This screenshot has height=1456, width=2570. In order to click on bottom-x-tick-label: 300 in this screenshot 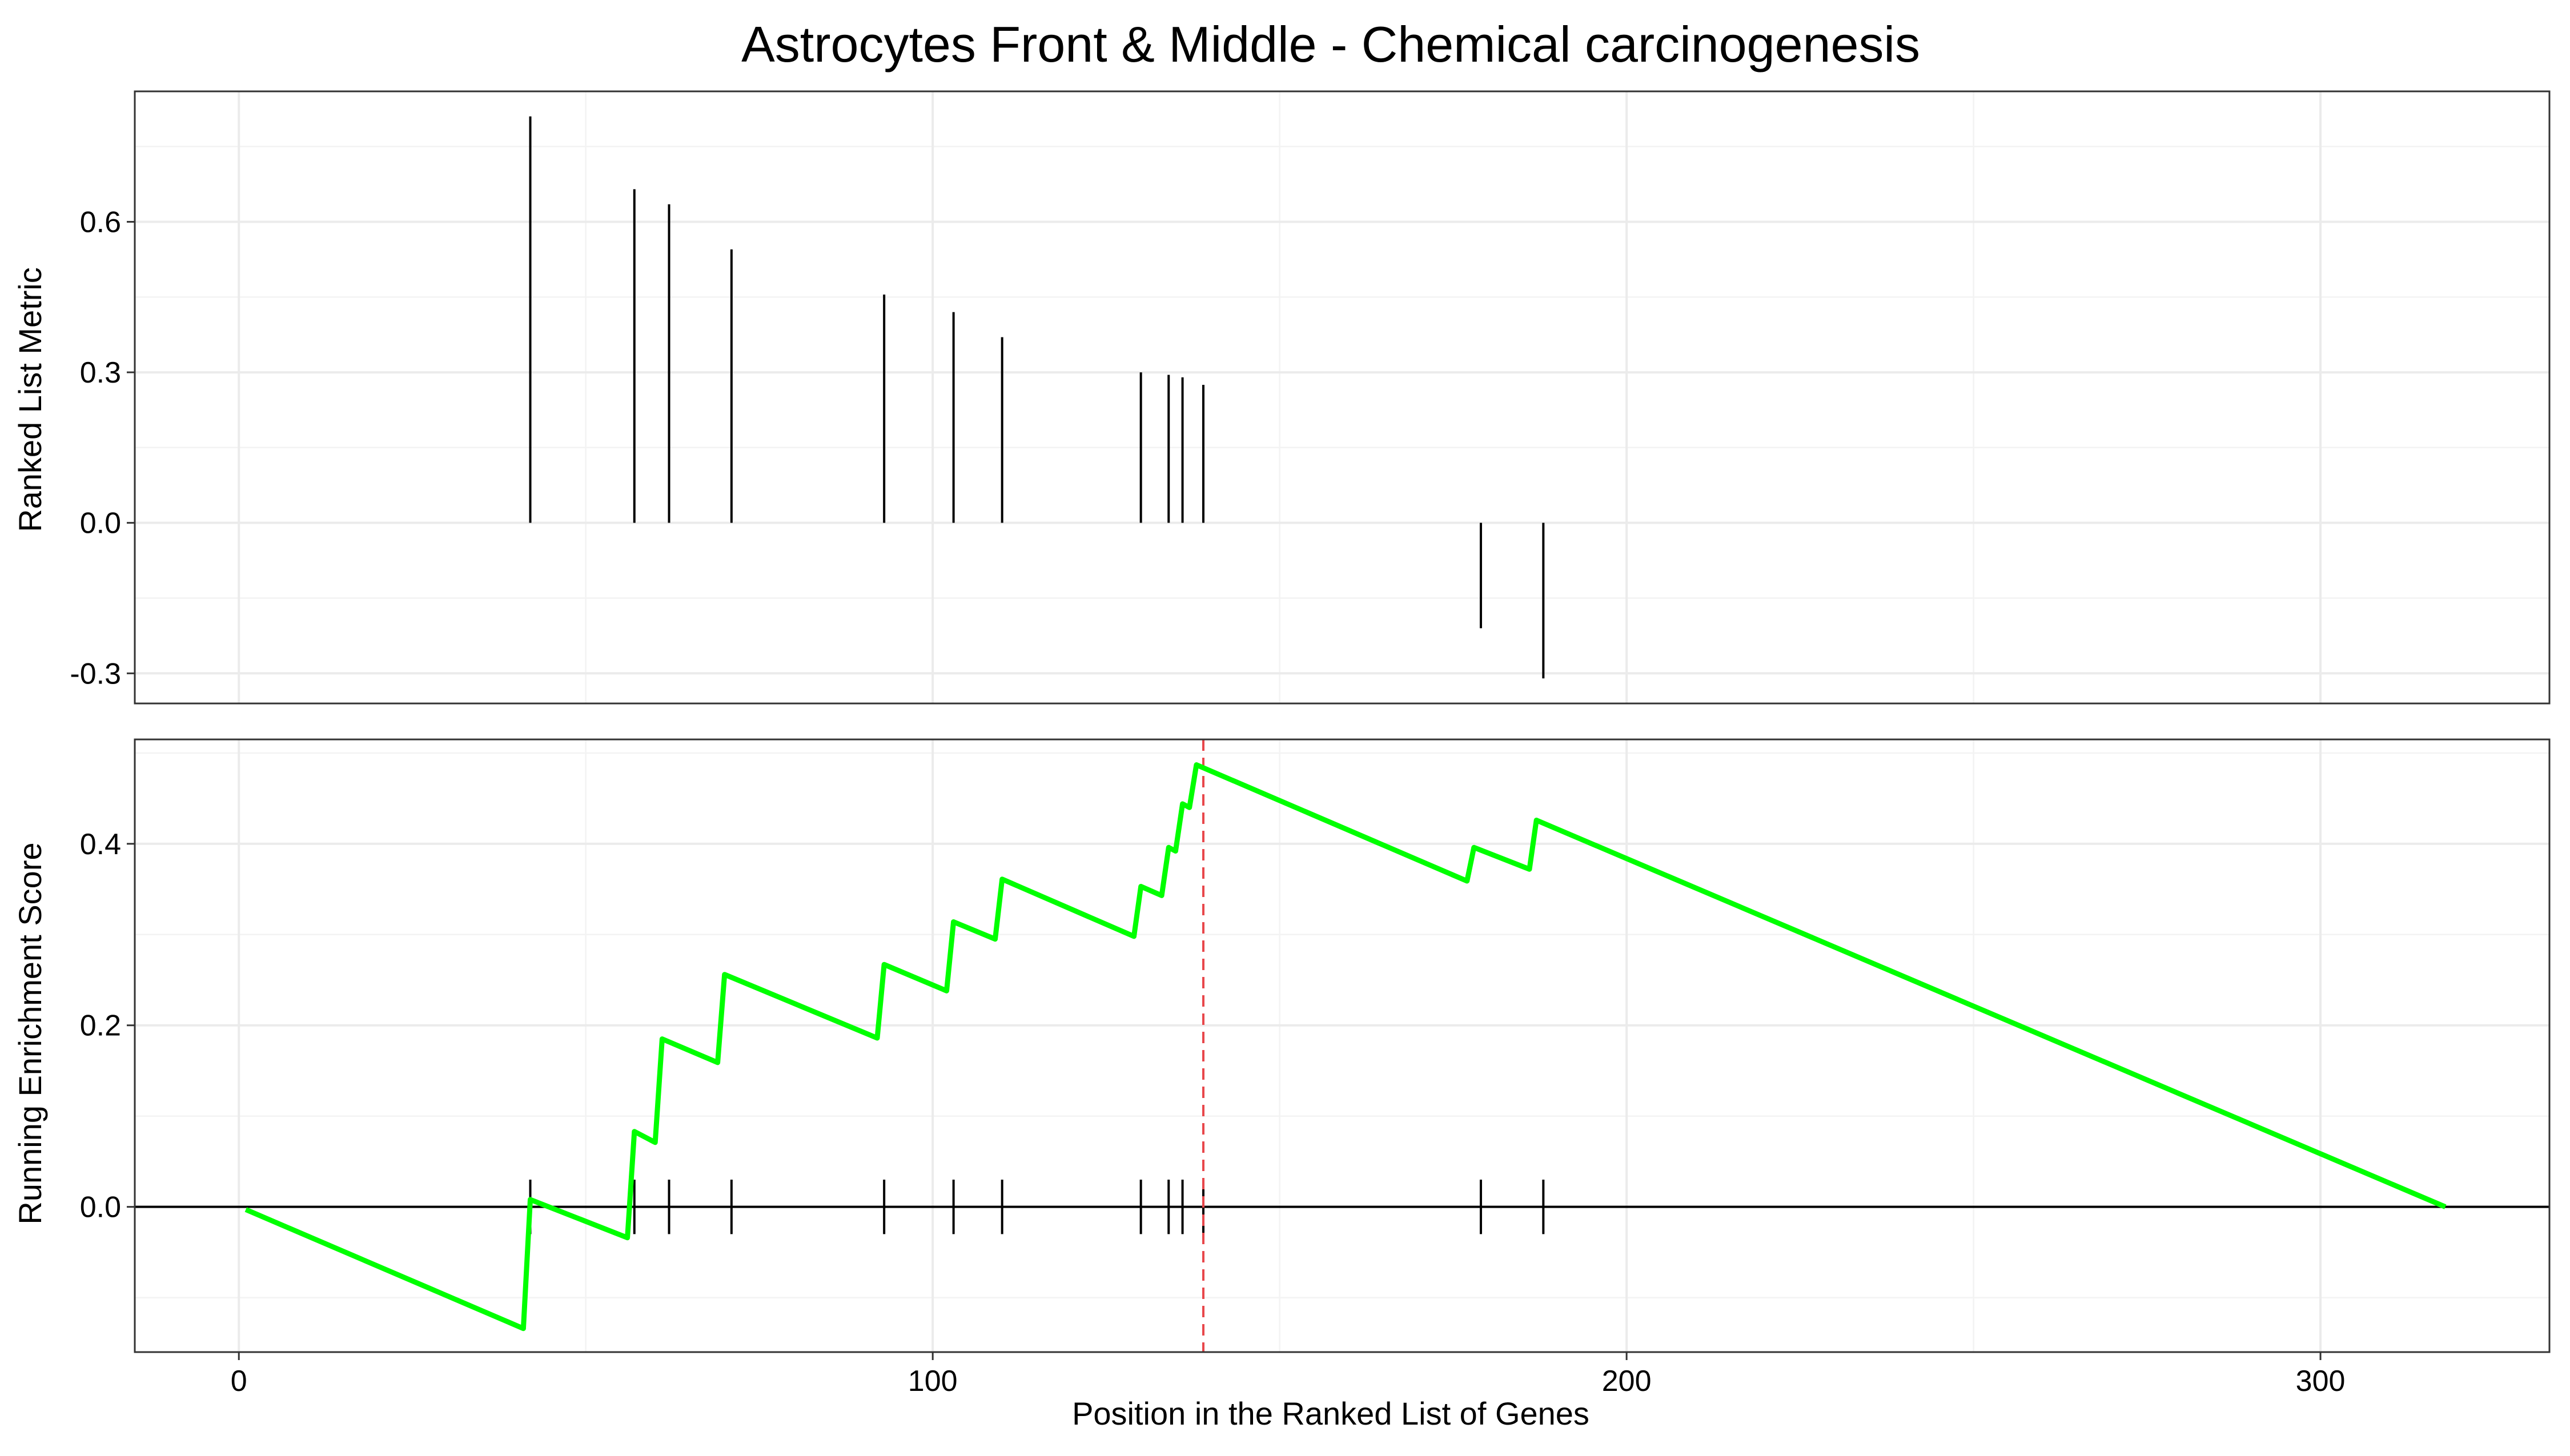, I will do `click(2321, 1381)`.